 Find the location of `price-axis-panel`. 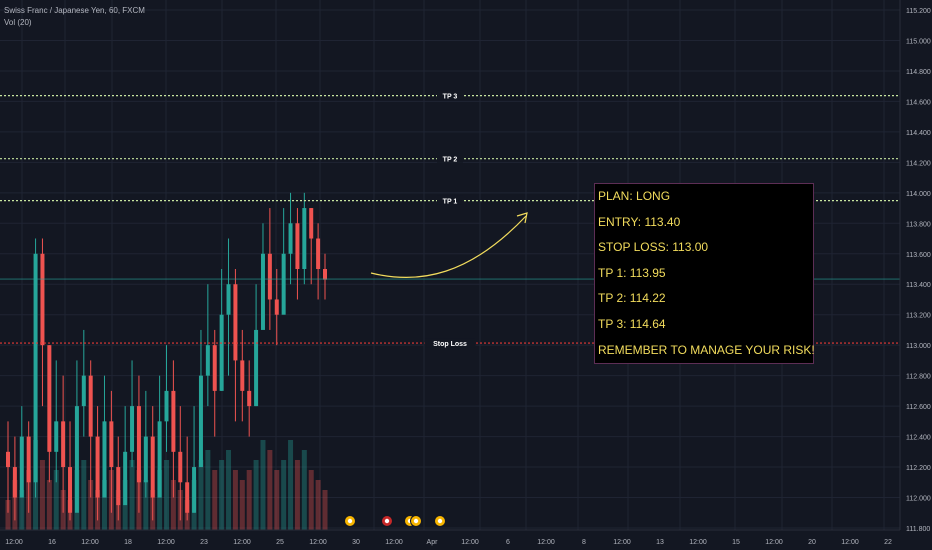

price-axis-panel is located at coordinates (916, 275).